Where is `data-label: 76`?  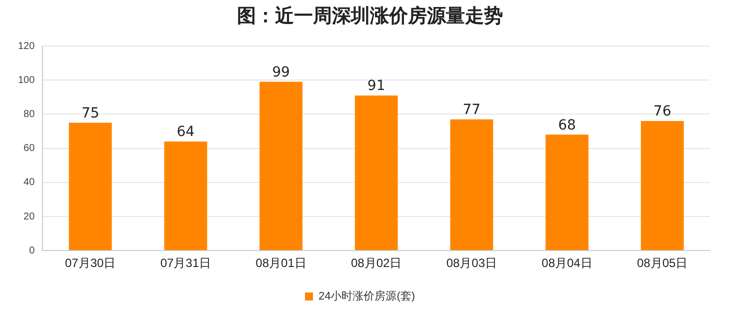
data-label: 76 is located at coordinates (662, 112).